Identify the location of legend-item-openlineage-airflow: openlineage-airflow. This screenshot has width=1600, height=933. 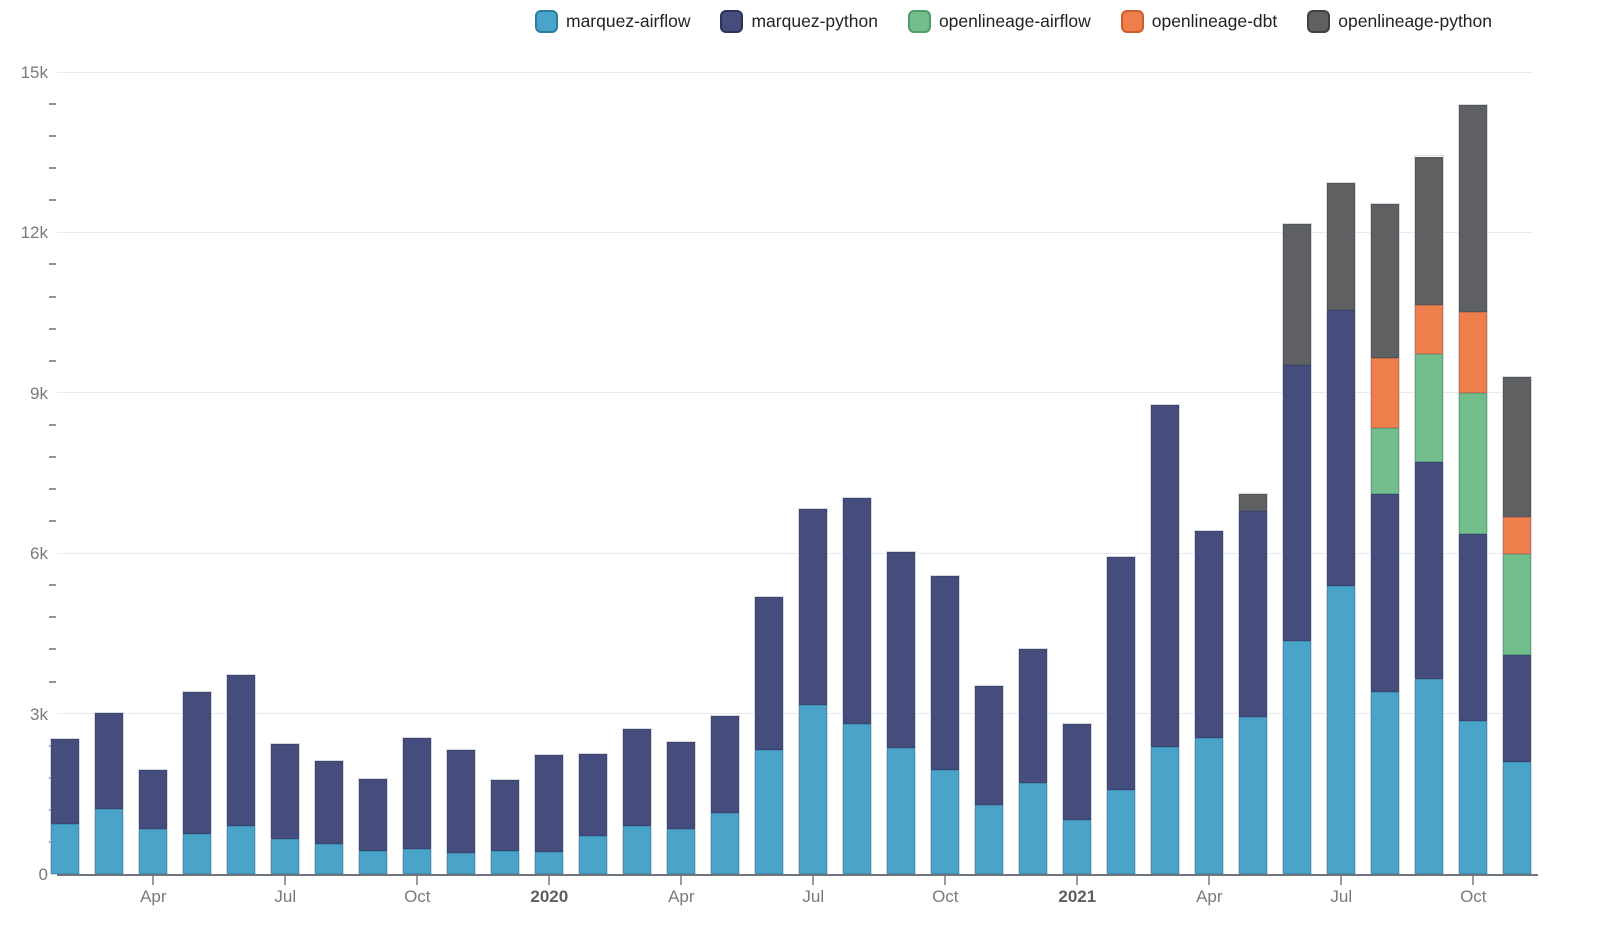
(999, 21).